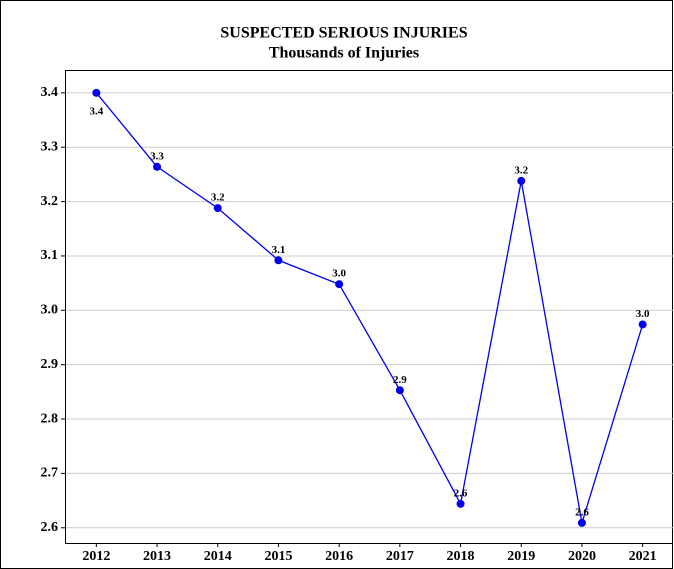 Image resolution: width=674 pixels, height=569 pixels. I want to click on data-label: 3.3, so click(157, 156).